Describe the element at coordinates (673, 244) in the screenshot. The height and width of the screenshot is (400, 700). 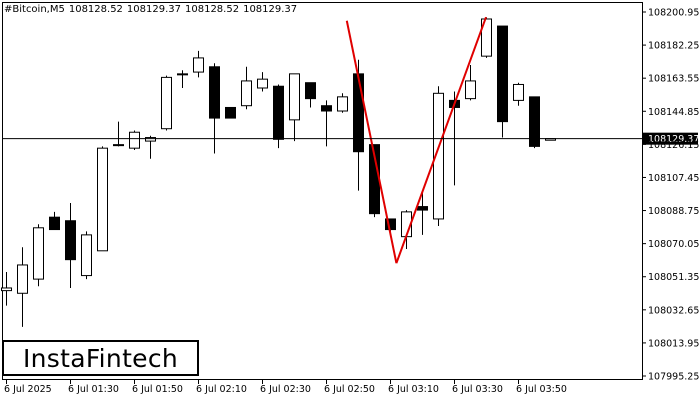
I see `y-tick-label: 108070.05` at that location.